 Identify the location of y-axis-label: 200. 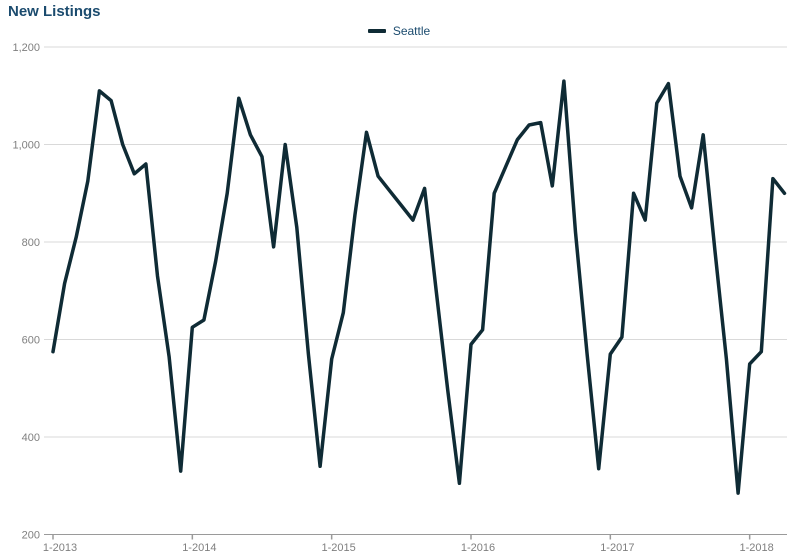
(31, 536).